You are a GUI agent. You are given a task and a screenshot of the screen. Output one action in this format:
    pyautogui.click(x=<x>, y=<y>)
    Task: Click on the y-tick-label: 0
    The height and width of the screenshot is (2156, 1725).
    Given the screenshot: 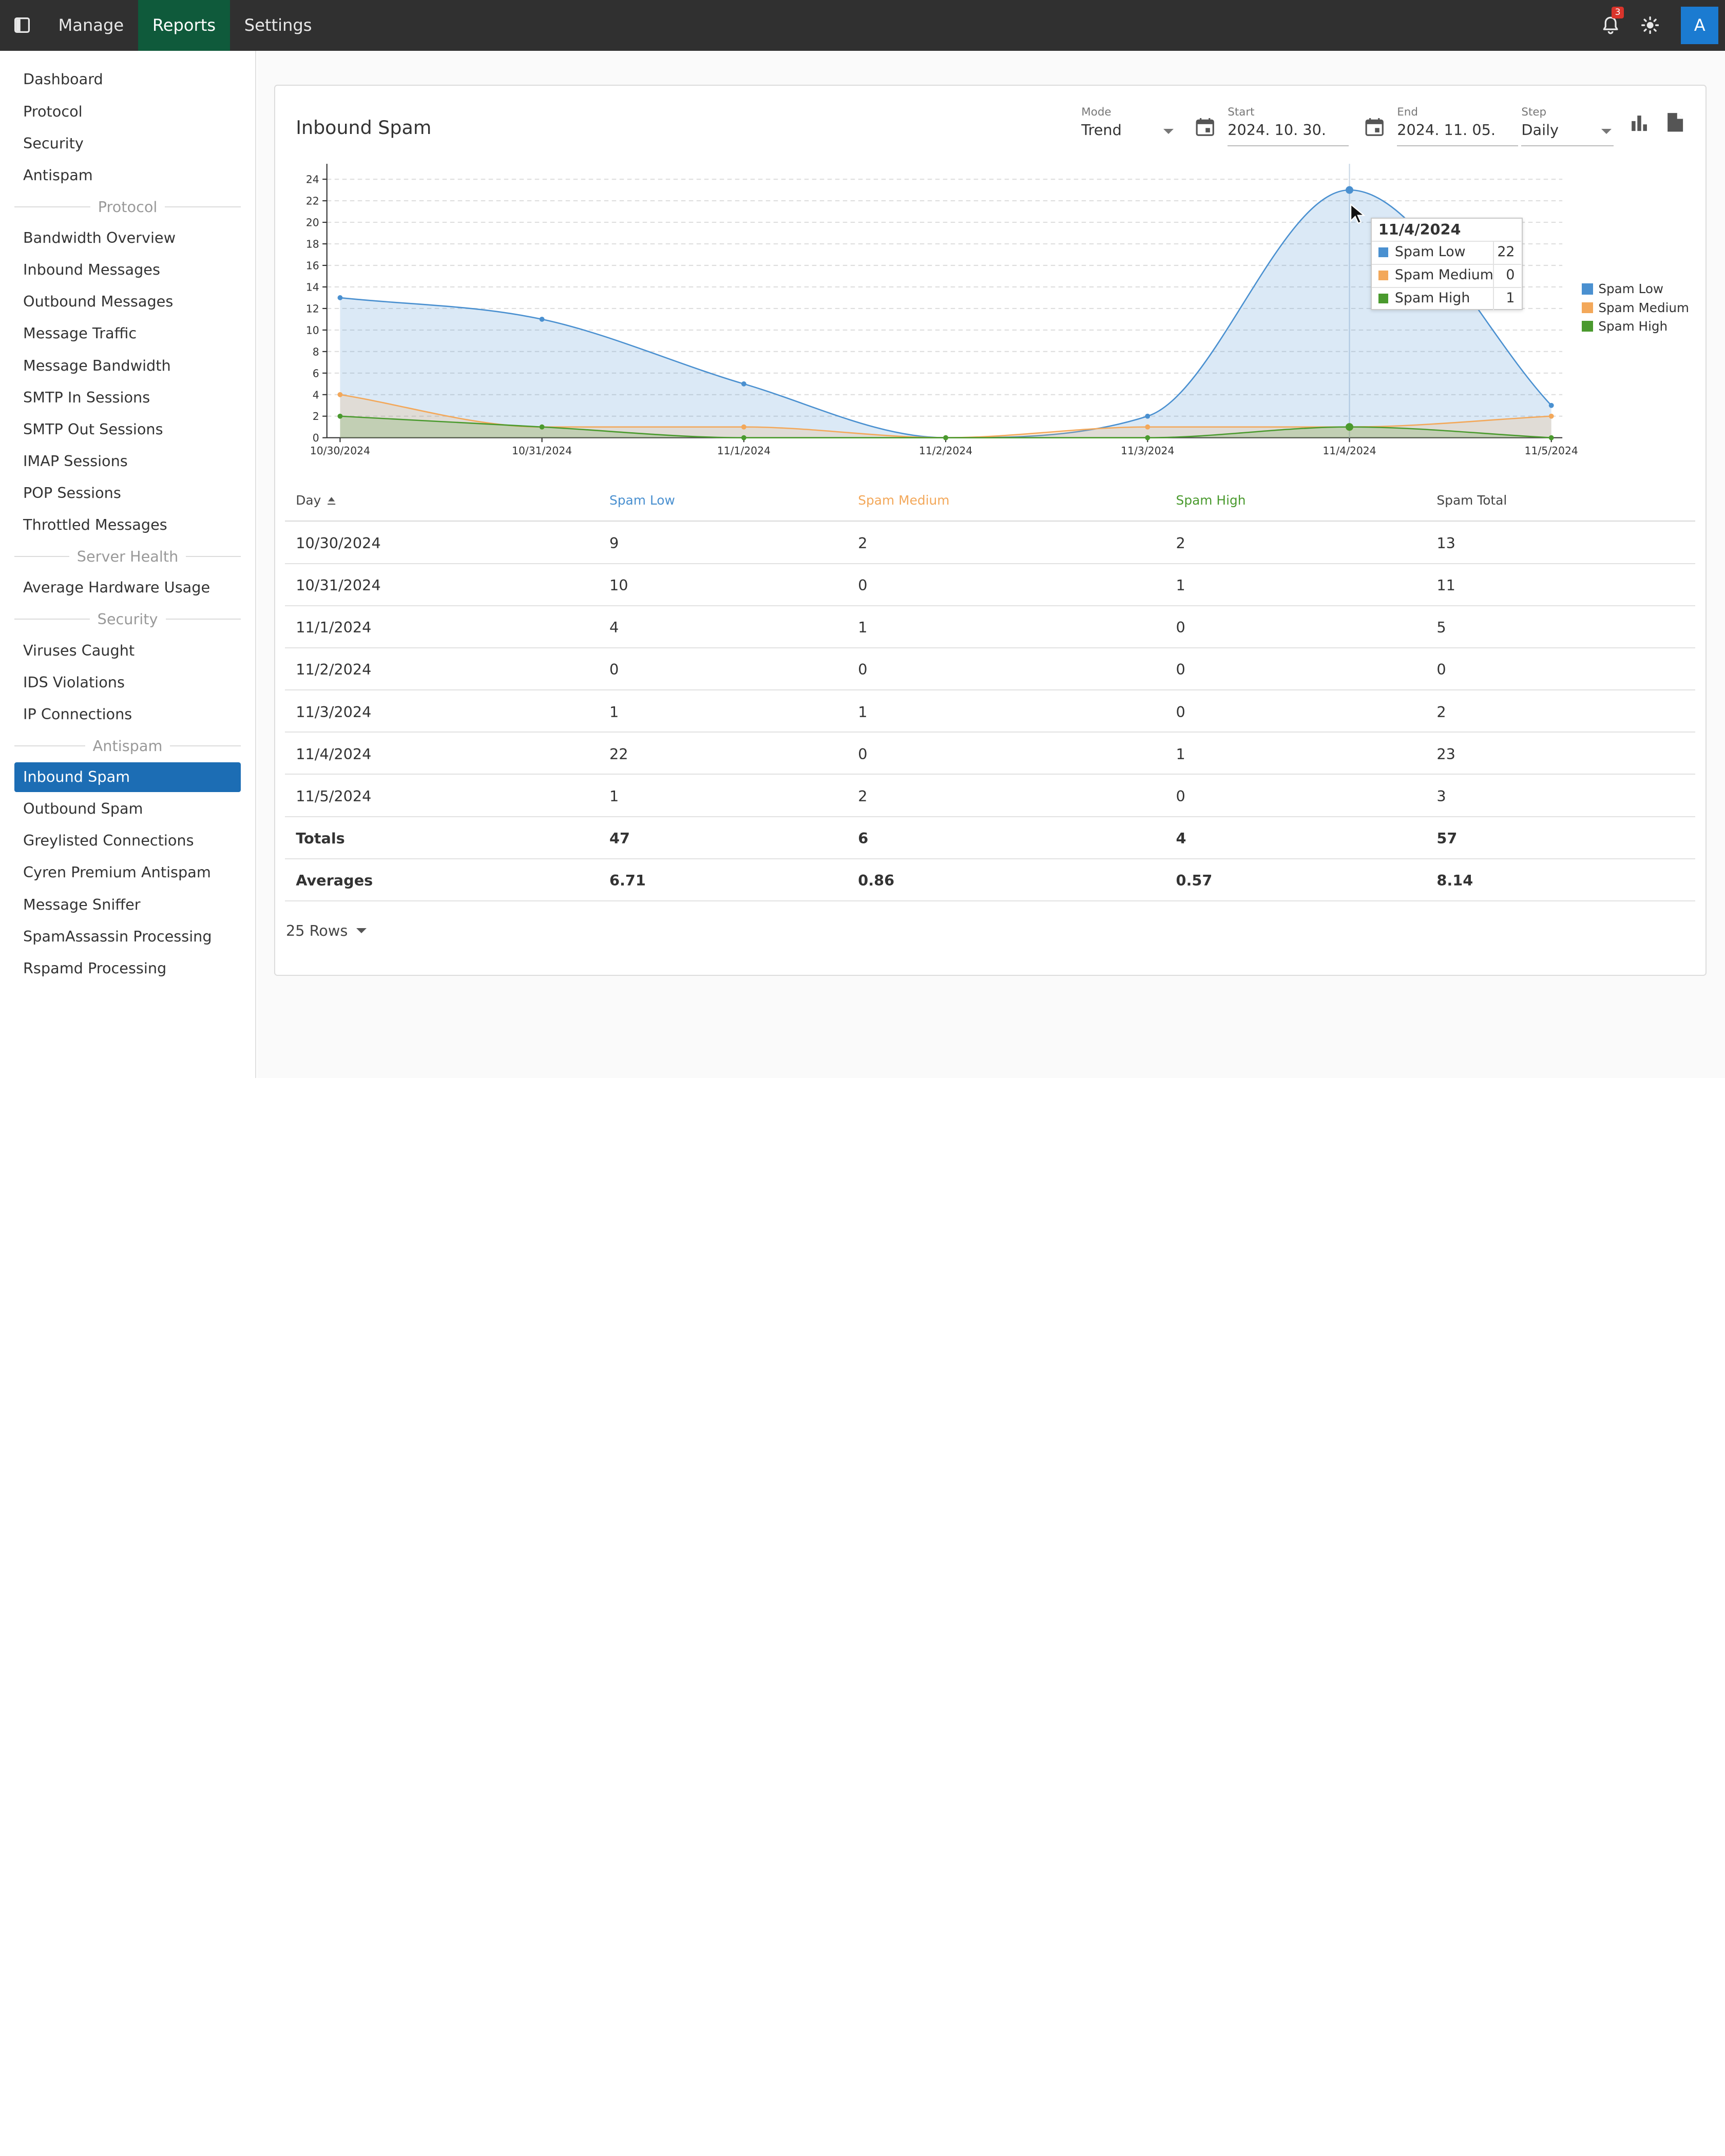 What is the action you would take?
    pyautogui.click(x=315, y=438)
    